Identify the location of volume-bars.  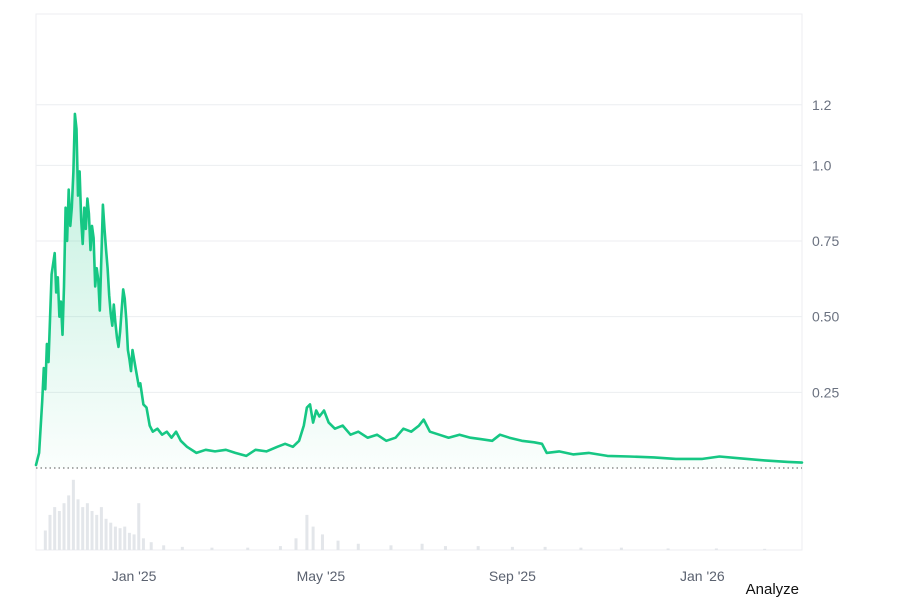
(405, 514).